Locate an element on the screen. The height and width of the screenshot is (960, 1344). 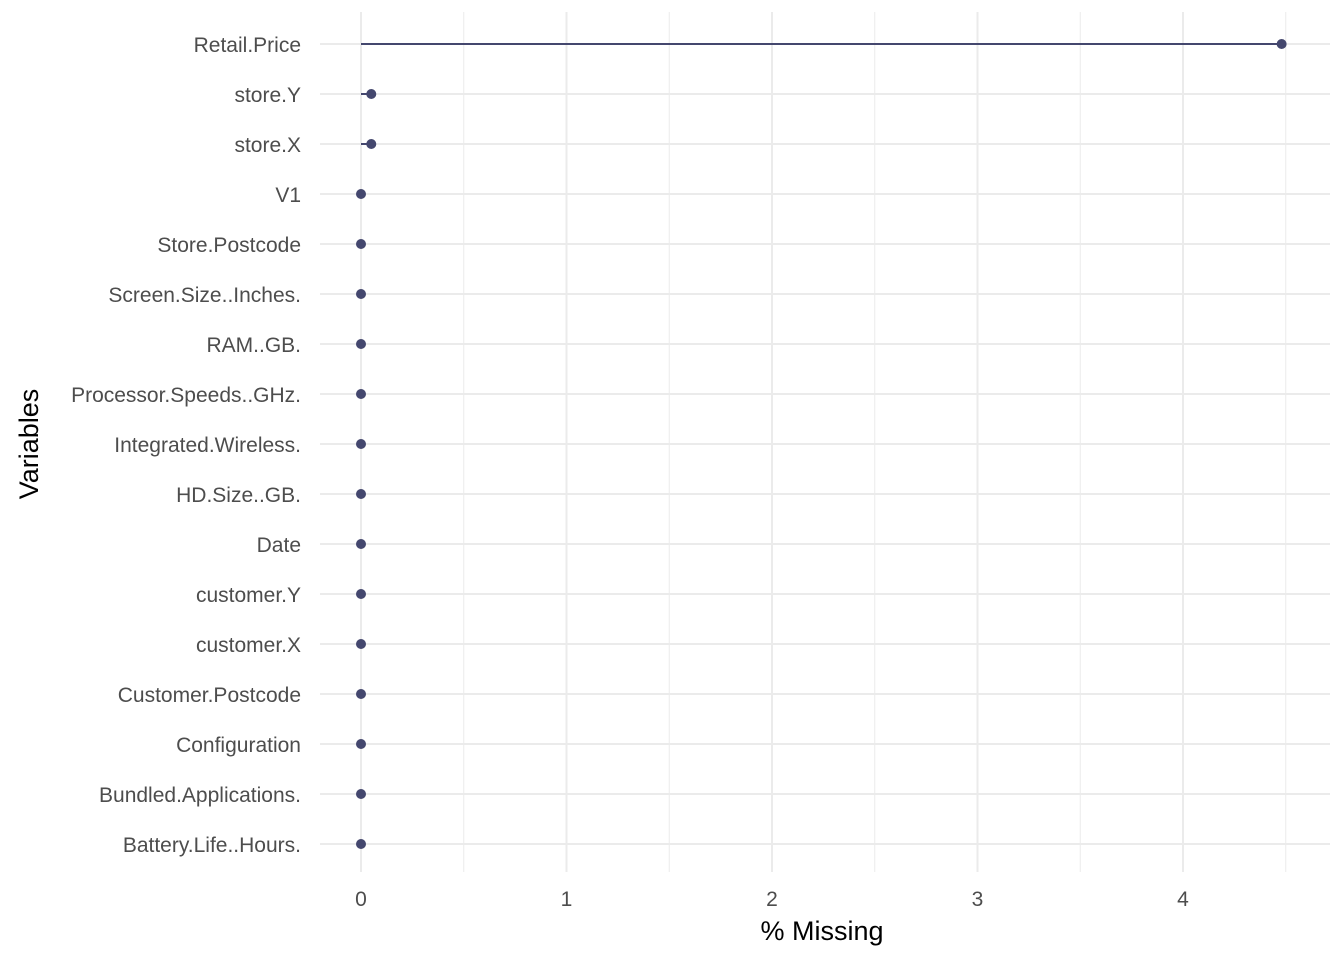
x-tick-labels: 0 1 2 3 4 is located at coordinates (772, 899).